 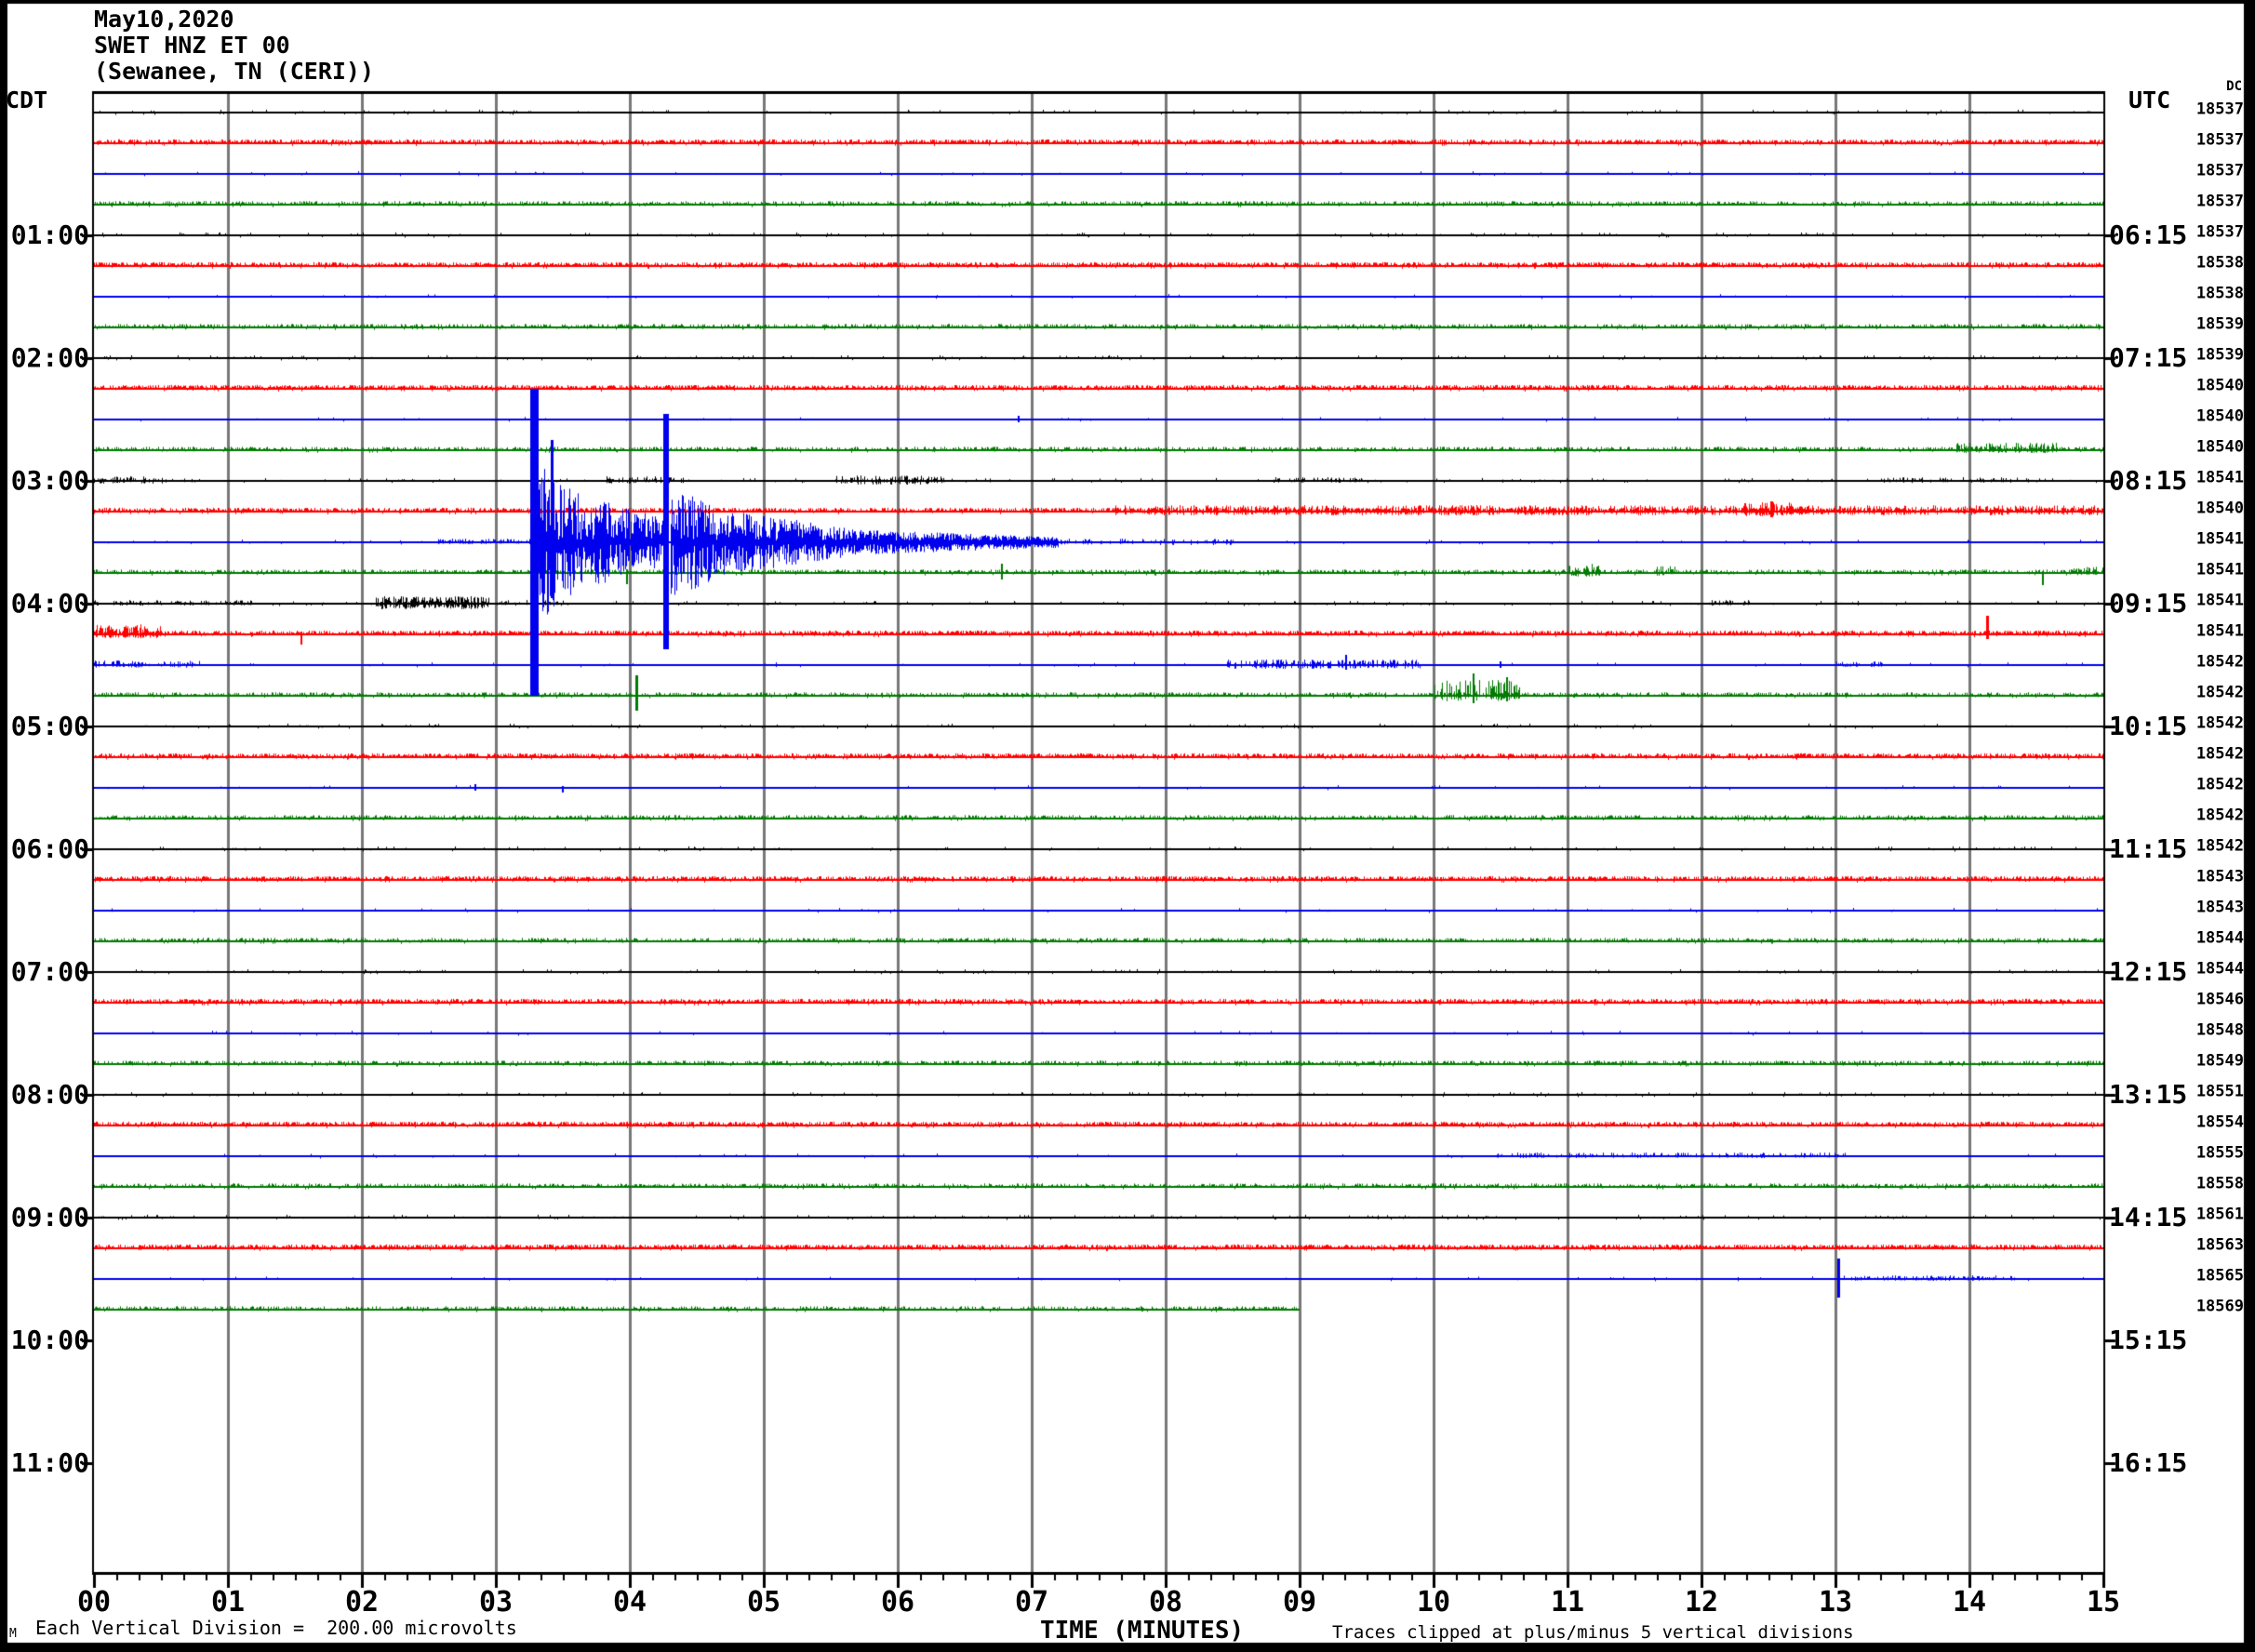 What do you see at coordinates (1142, 1631) in the screenshot?
I see `x-axis-title: TIME (MINUTES)` at bounding box center [1142, 1631].